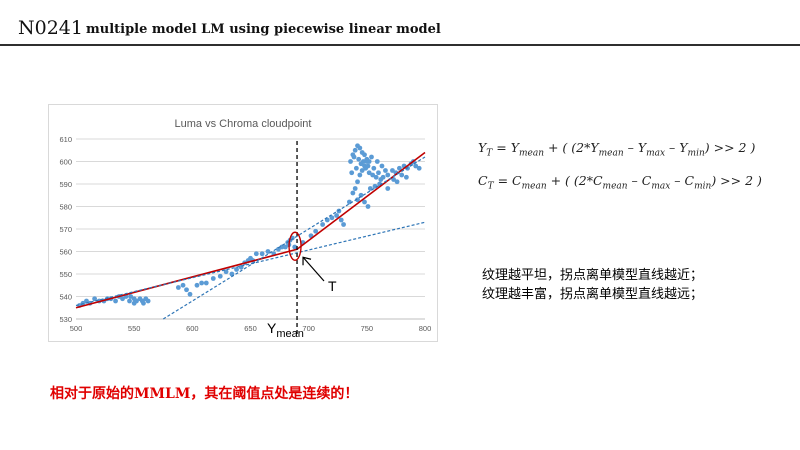 The image size is (800, 450). I want to click on piecewise-right-line, so click(361, 200).